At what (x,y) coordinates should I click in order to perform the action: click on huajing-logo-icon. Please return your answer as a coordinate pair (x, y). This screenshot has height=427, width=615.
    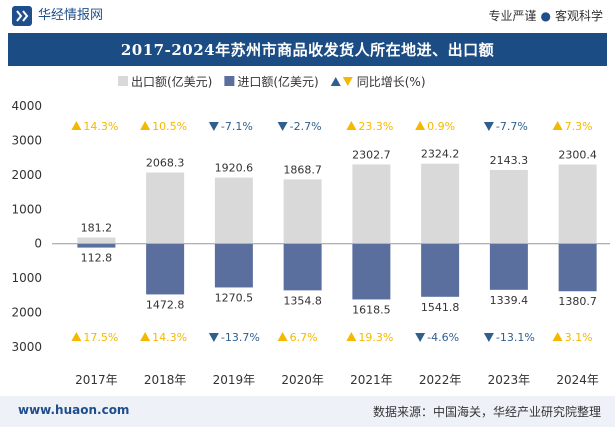
    Looking at the image, I should click on (22, 16).